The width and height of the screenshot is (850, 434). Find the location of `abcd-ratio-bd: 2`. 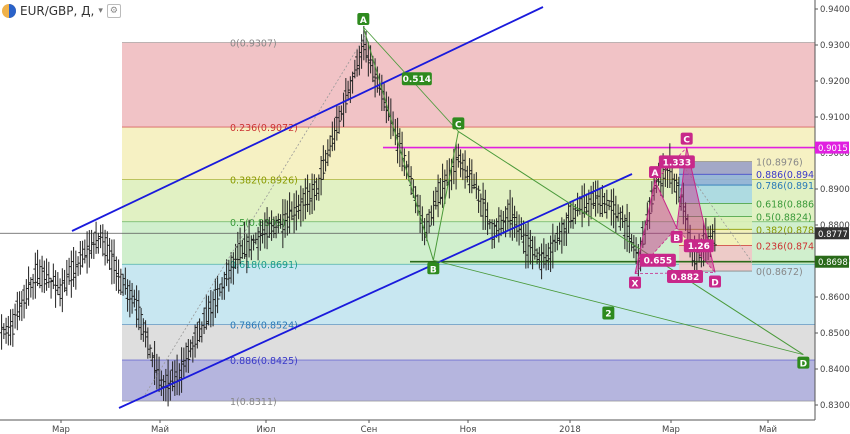

abcd-ratio-bd: 2 is located at coordinates (608, 313).